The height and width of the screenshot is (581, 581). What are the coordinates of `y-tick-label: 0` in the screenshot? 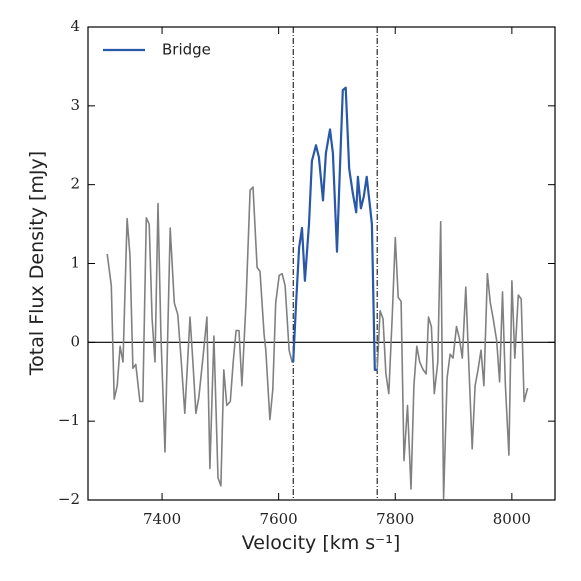 It's located at (75, 341).